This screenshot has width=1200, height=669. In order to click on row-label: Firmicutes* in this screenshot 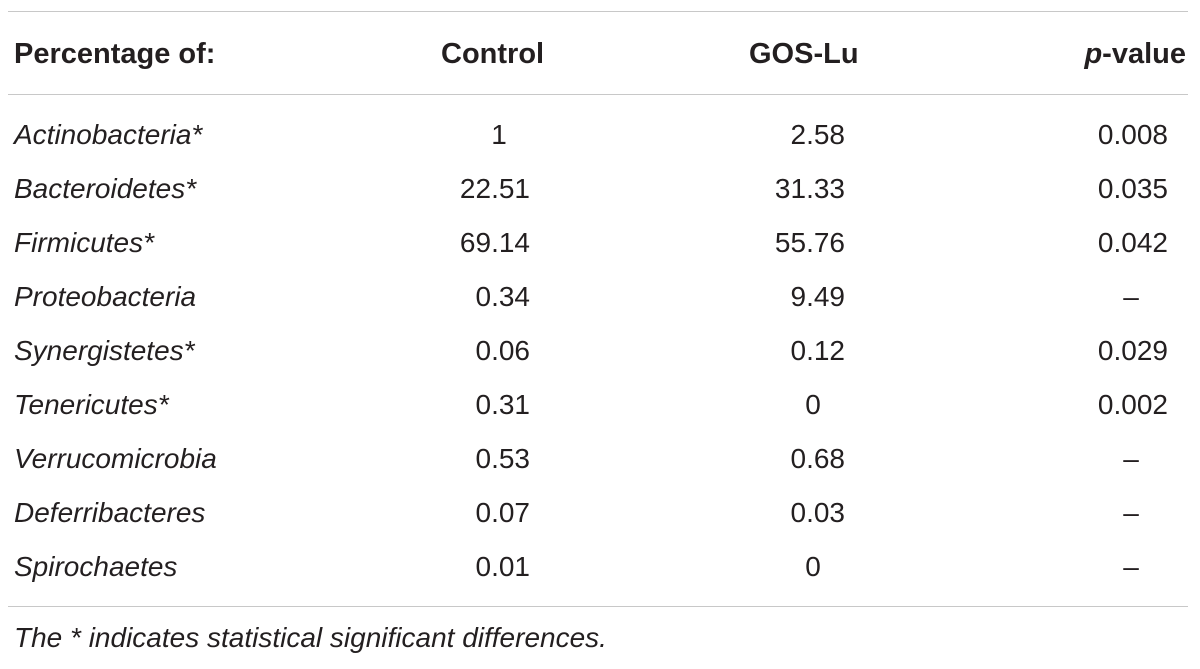, I will do `click(84, 242)`.